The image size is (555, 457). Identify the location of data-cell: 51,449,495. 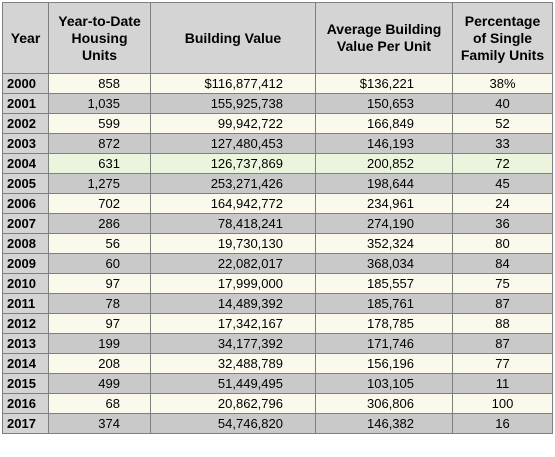
(233, 383).